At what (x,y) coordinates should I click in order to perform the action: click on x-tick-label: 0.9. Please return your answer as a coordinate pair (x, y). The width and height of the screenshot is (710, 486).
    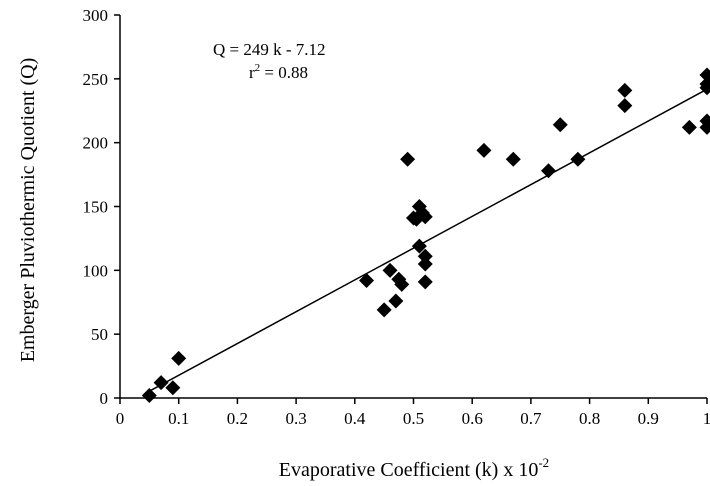
    Looking at the image, I should click on (648, 418).